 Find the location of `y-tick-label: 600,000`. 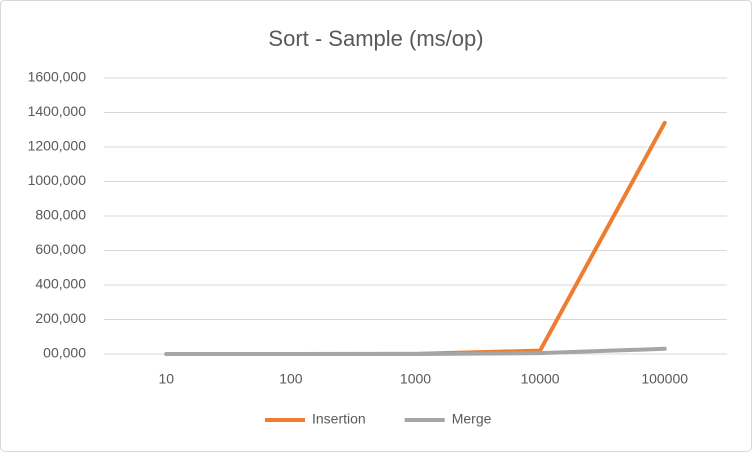

y-tick-label: 600,000 is located at coordinates (60, 249).